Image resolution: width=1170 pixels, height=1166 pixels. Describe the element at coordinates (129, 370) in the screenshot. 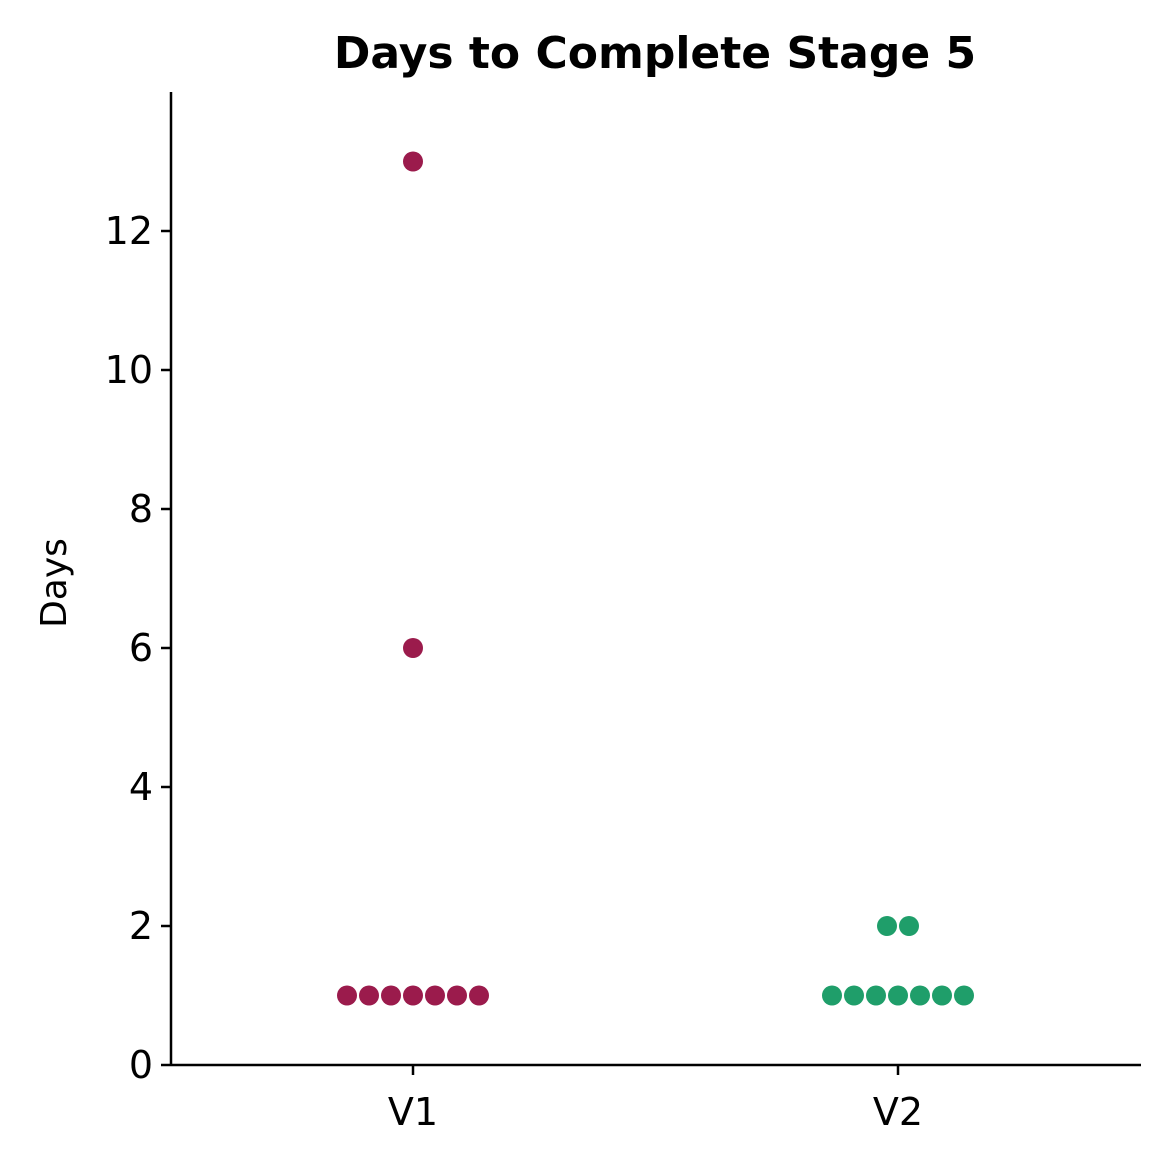

I see `y-tick-label: 10` at that location.